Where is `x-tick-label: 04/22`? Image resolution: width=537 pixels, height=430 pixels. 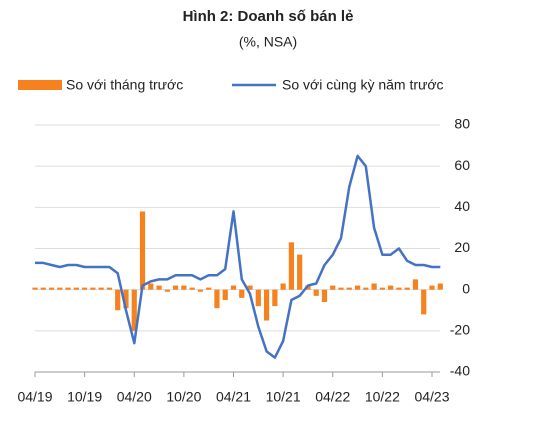
x-tick-label: 04/22 is located at coordinates (332, 397).